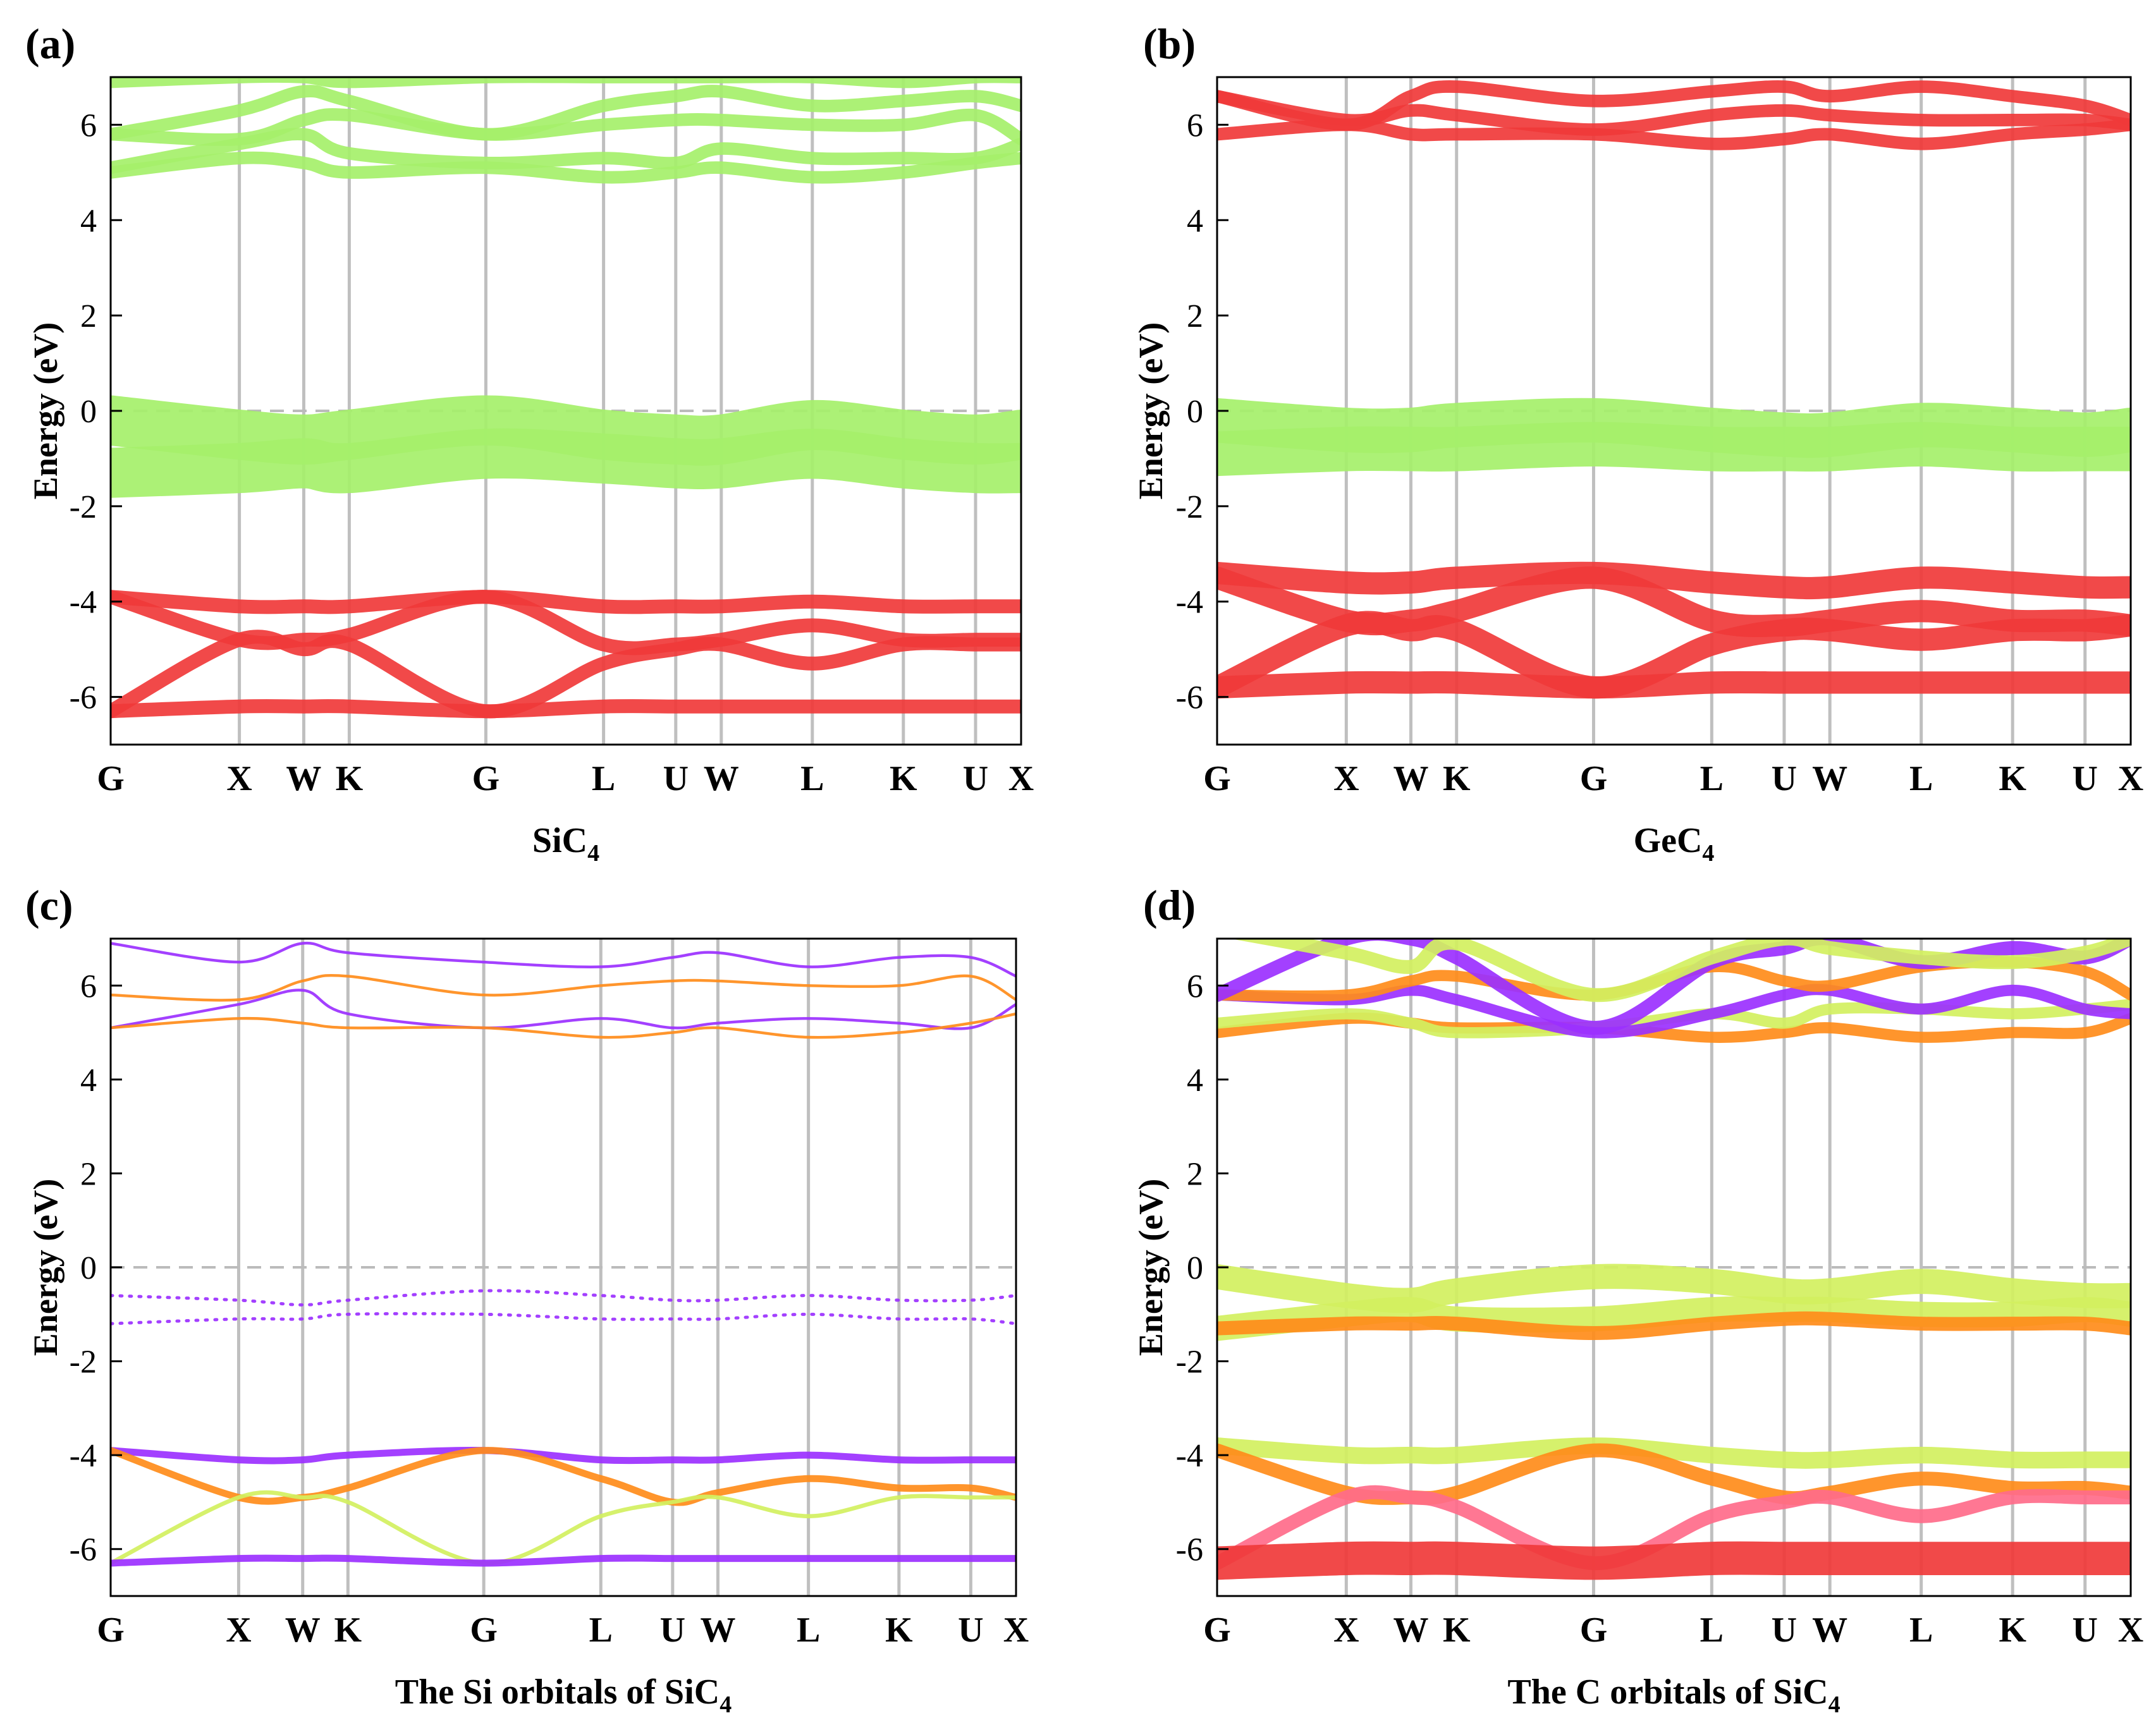 The height and width of the screenshot is (1718, 2156). I want to click on band-c5, so click(566, 82).